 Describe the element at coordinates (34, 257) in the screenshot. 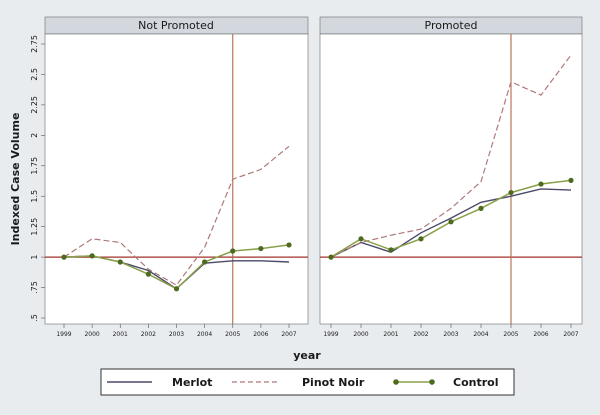

I see `y-tick-label: 1` at that location.